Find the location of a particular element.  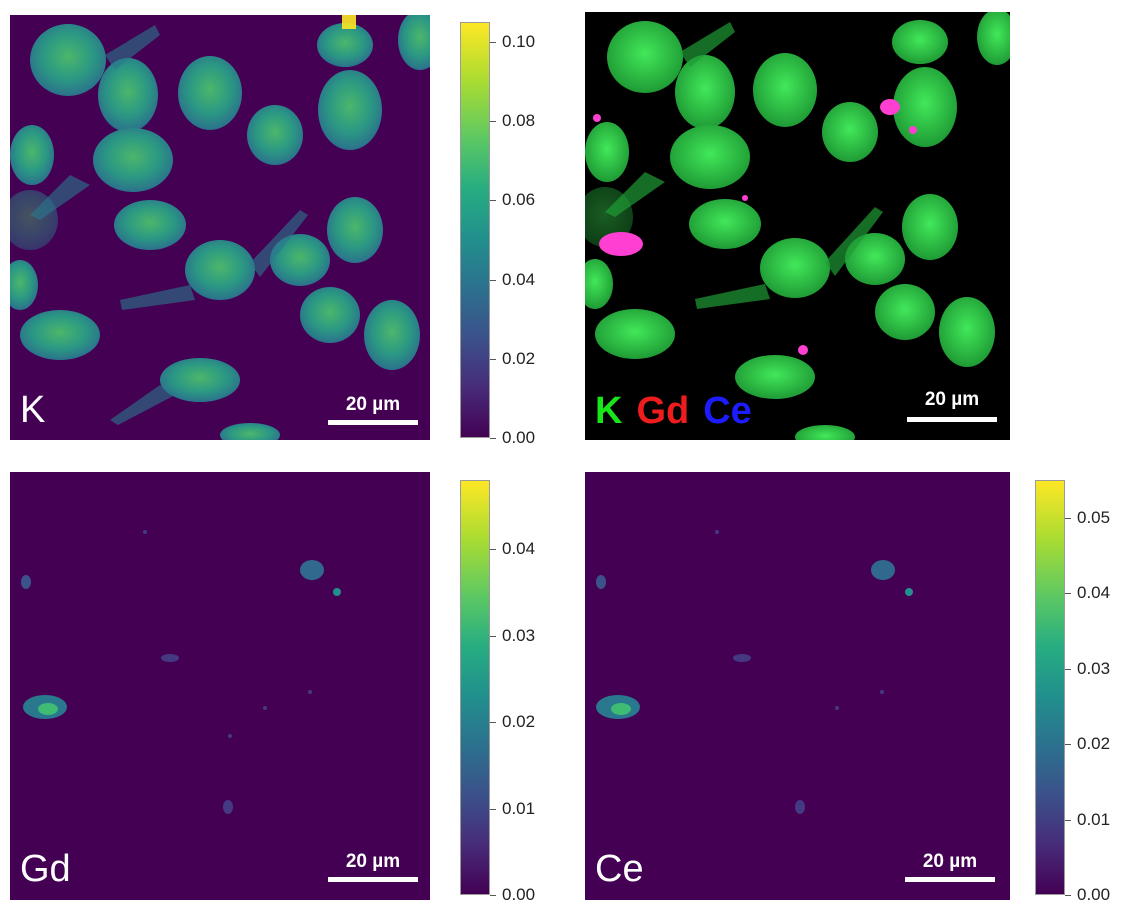

overlay-legend: K Gd Ce is located at coordinates (680, 411).